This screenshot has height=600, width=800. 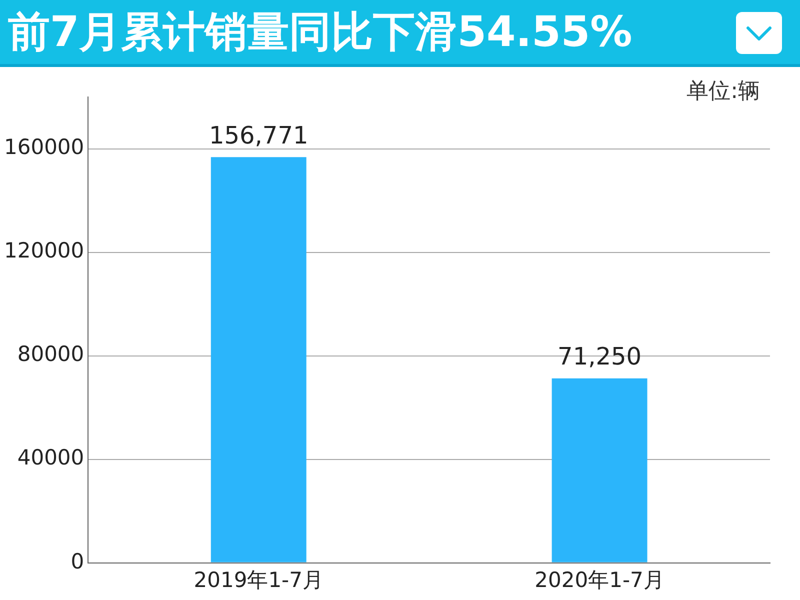 What do you see at coordinates (259, 580) in the screenshot?
I see `x-tick-label: 2019年1-7月` at bounding box center [259, 580].